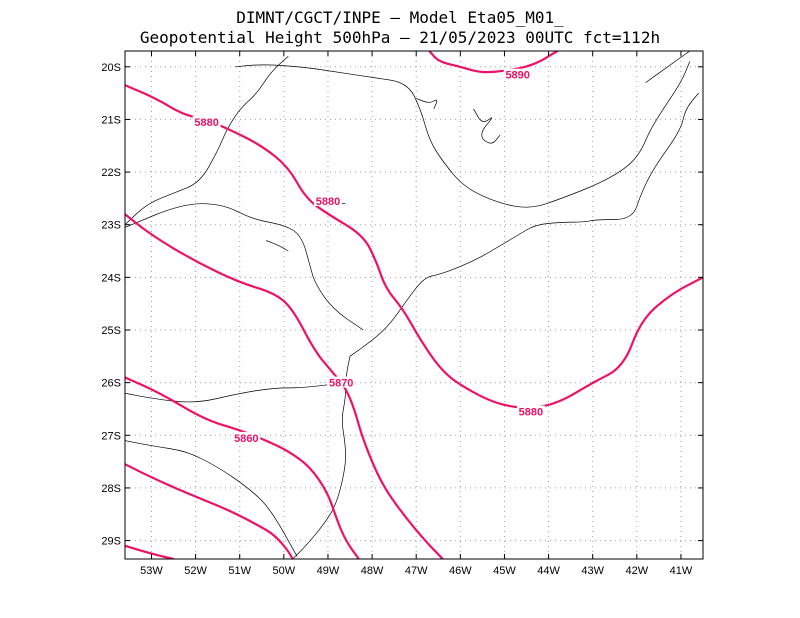 This screenshot has width=800, height=618. I want to click on border-sc-rs, so click(211, 498).